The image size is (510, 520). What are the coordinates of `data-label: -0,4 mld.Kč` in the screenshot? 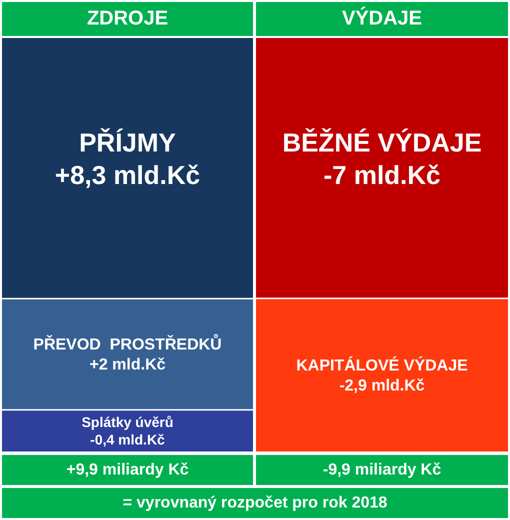 It's located at (128, 439).